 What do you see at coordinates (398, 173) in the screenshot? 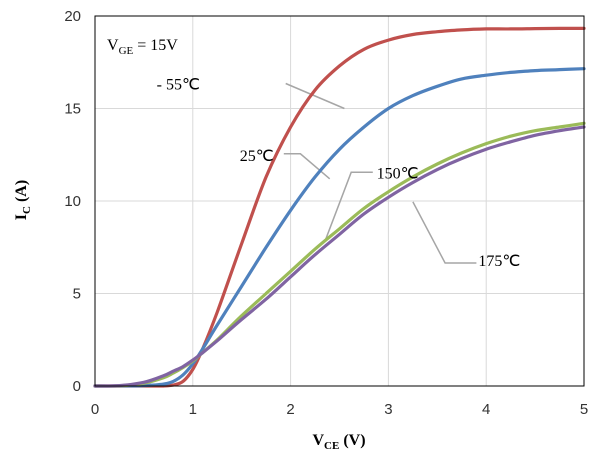
I see `series-label-150c: 150℃` at bounding box center [398, 173].